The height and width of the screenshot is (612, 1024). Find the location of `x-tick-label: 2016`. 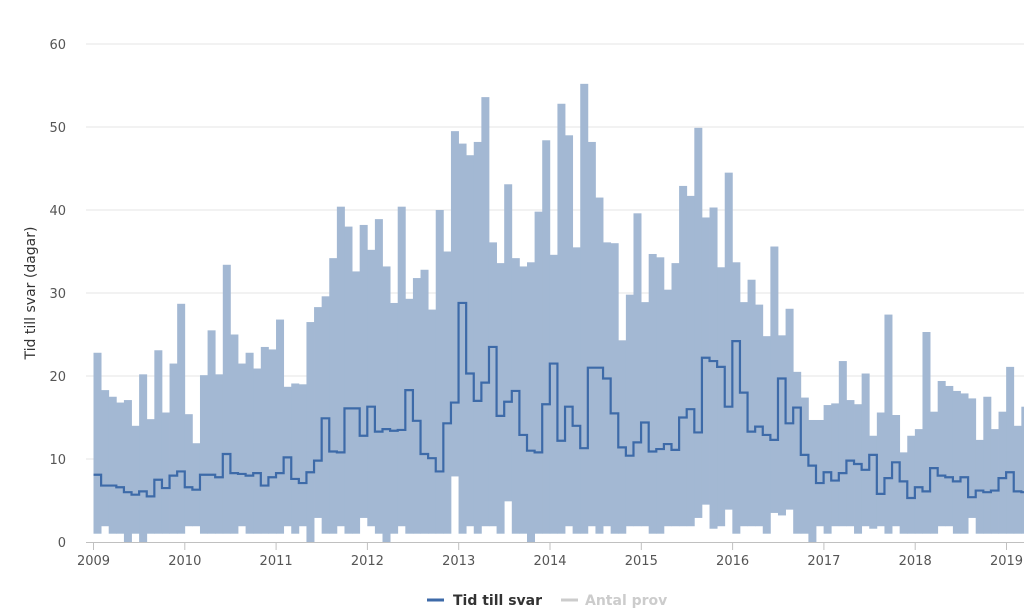

x-tick-label: 2016 is located at coordinates (732, 561).